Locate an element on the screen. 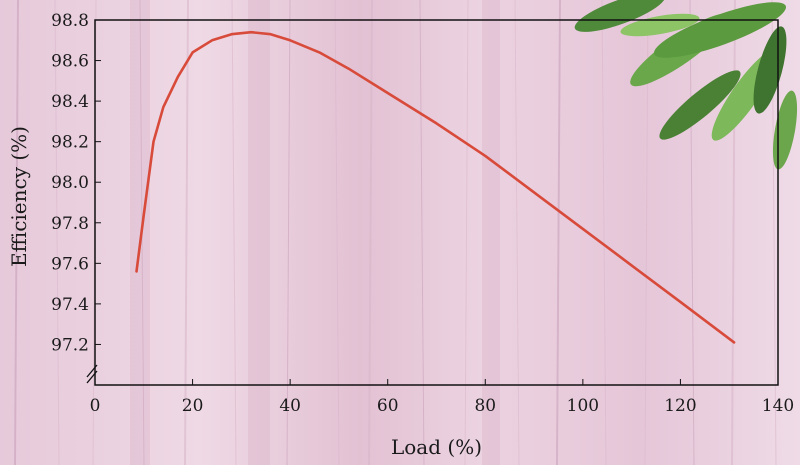 The height and width of the screenshot is (465, 800). y-tick-label: 98.6 is located at coordinates (70, 62).